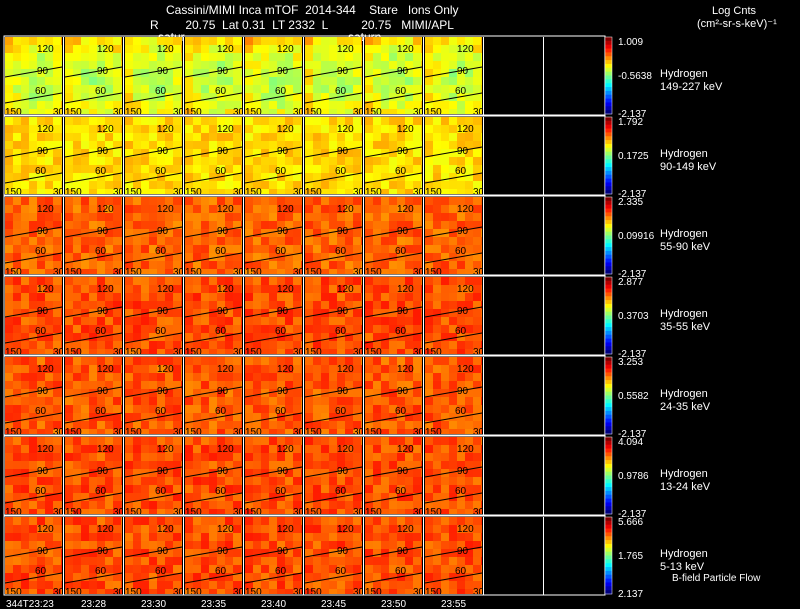  I want to click on contour-label: 120, so click(285, 449).